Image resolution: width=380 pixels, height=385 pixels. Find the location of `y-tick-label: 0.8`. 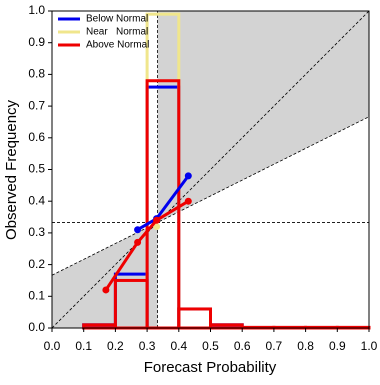

y-tick-label: 0.8 is located at coordinates (36, 74).